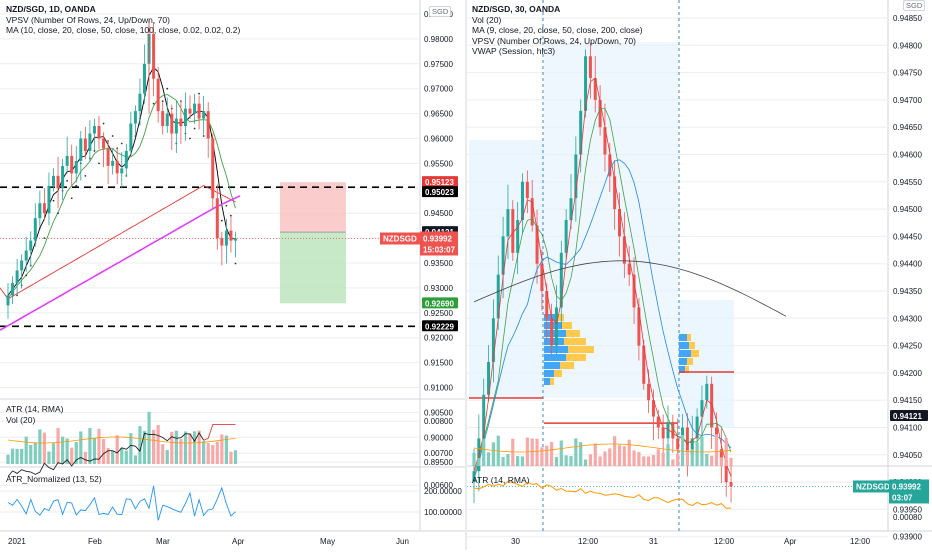  Describe the element at coordinates (88, 19) in the screenshot. I see `left-vpsv-legend: VPSV (Number Of Rows, 24, Up/Down, 70)` at that location.